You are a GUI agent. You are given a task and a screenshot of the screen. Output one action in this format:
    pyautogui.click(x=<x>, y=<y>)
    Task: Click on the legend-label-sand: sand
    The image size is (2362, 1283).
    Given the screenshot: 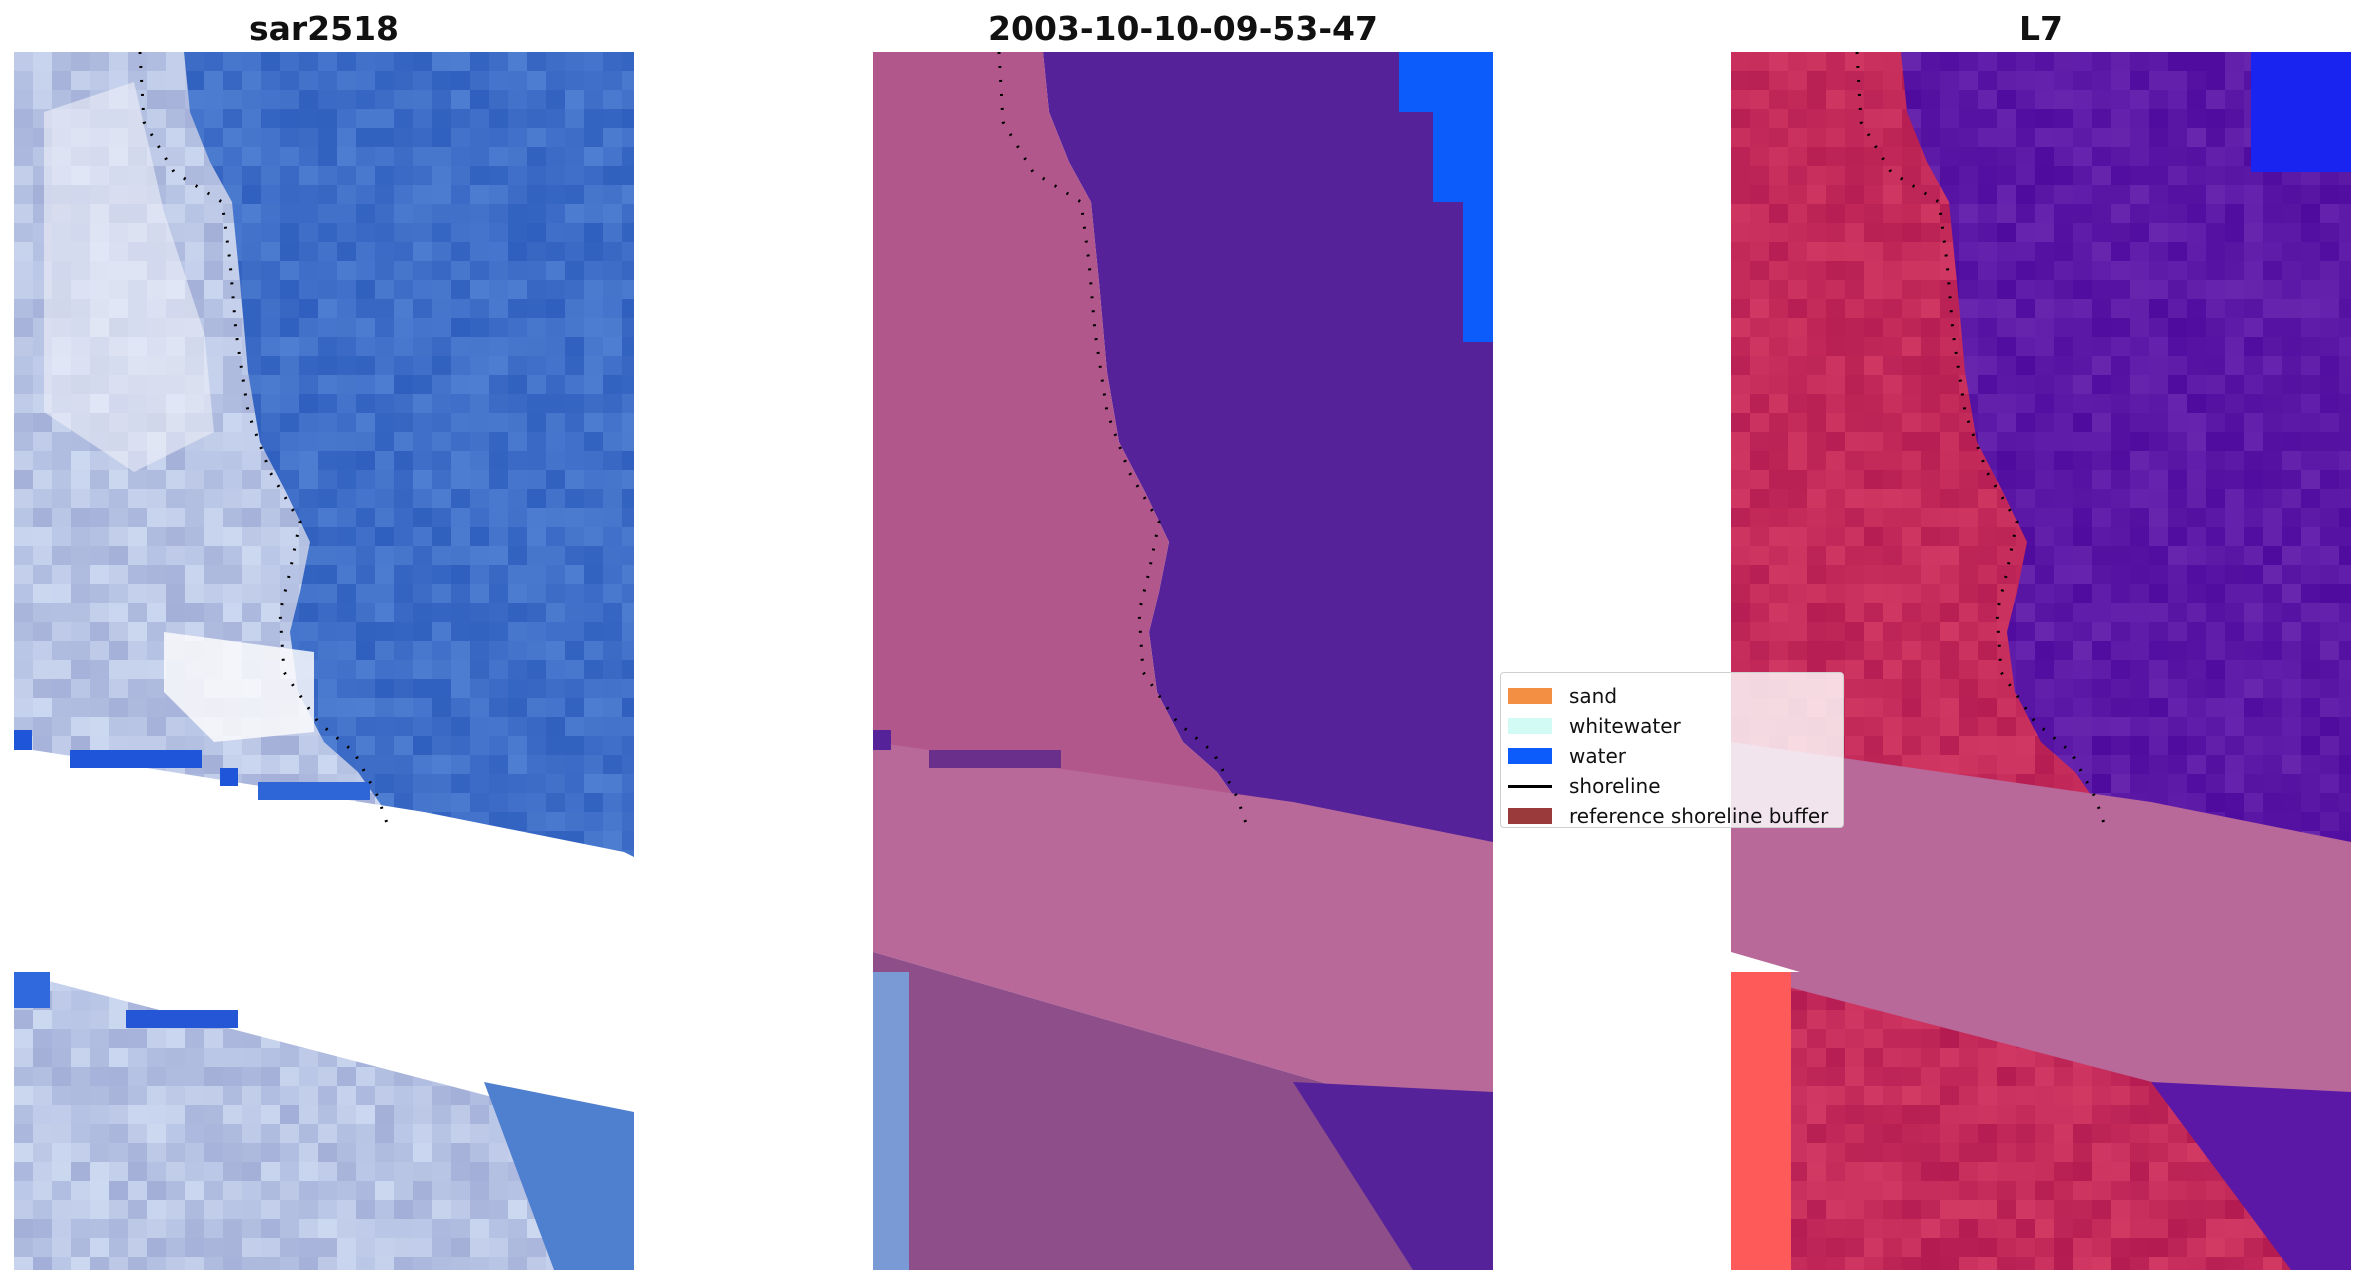 What is the action you would take?
    pyautogui.click(x=1593, y=696)
    